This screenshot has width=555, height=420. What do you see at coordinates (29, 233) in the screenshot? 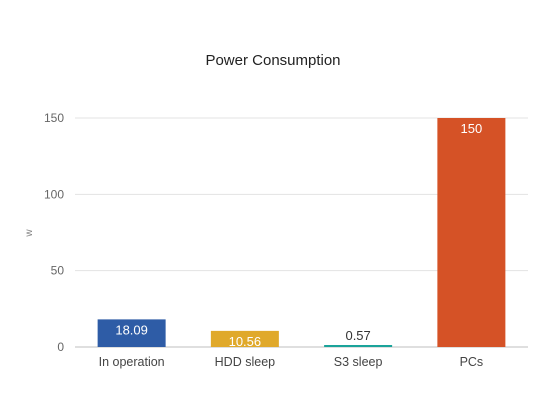
I see `y-axis-label: w` at bounding box center [29, 233].